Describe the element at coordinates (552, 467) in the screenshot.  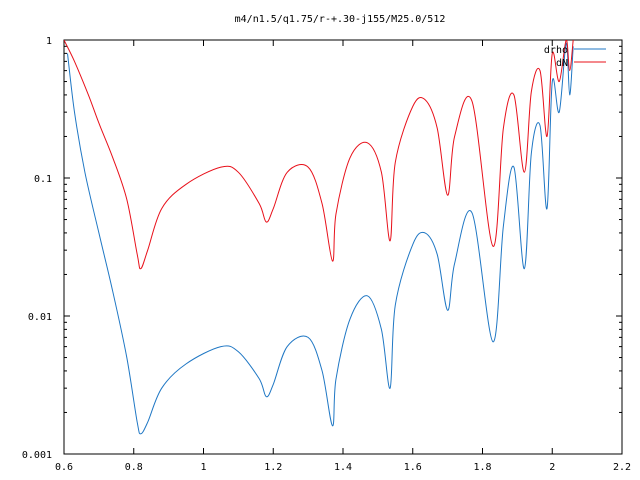
I see `x-tick-label: 2` at that location.